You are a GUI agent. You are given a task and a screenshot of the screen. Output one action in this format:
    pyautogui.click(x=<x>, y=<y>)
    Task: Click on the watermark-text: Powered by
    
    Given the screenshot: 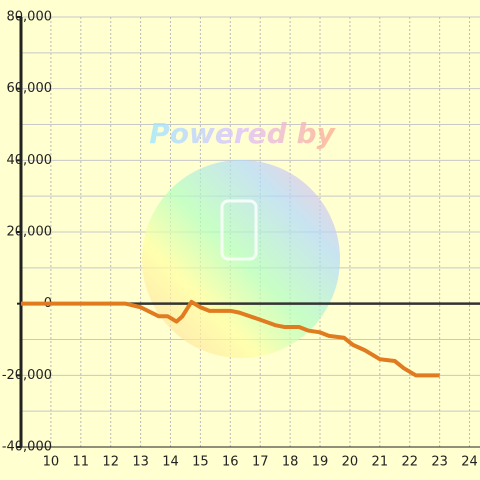 What is the action you would take?
    pyautogui.click(x=242, y=133)
    